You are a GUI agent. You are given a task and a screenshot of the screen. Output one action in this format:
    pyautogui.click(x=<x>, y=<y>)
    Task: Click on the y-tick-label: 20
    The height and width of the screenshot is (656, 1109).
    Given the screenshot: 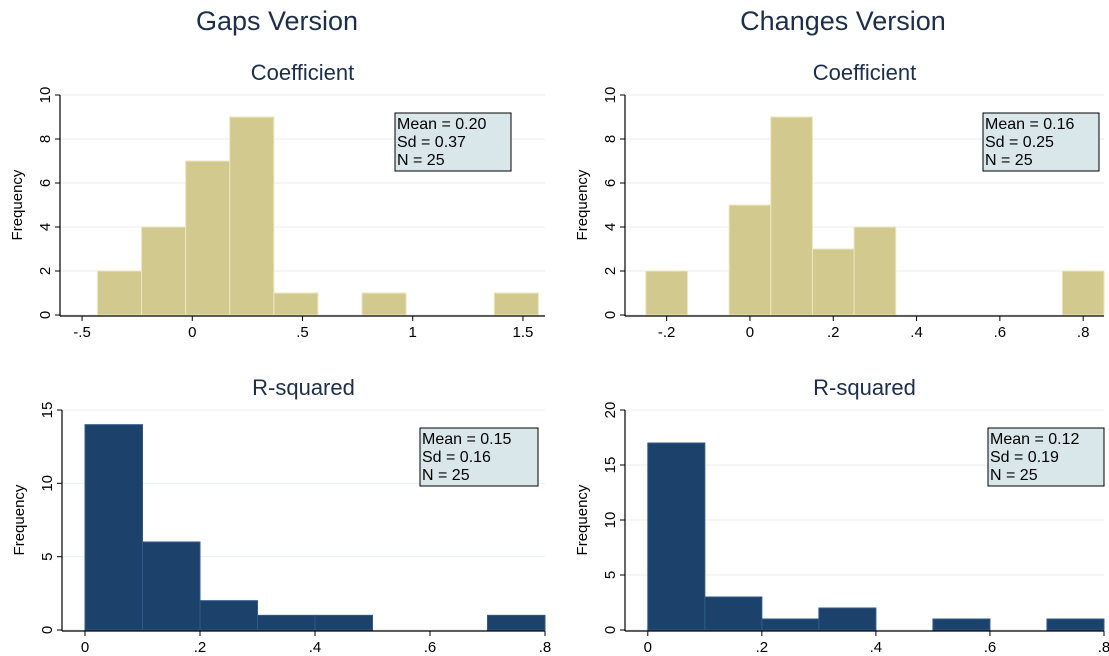 What is the action you would take?
    pyautogui.click(x=610, y=410)
    